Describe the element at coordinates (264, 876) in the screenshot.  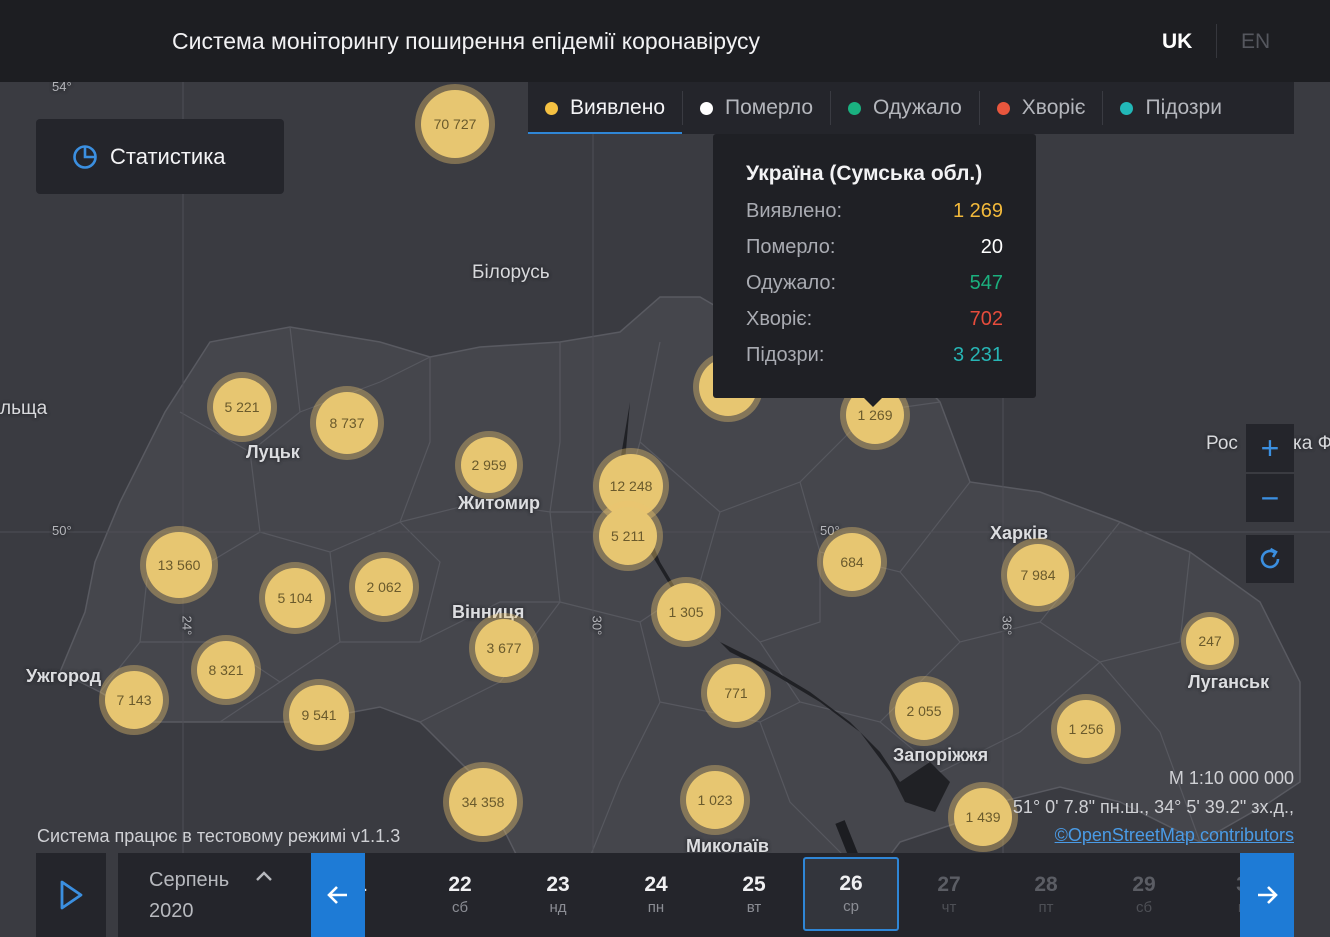
I see `chevron-up-icon` at that location.